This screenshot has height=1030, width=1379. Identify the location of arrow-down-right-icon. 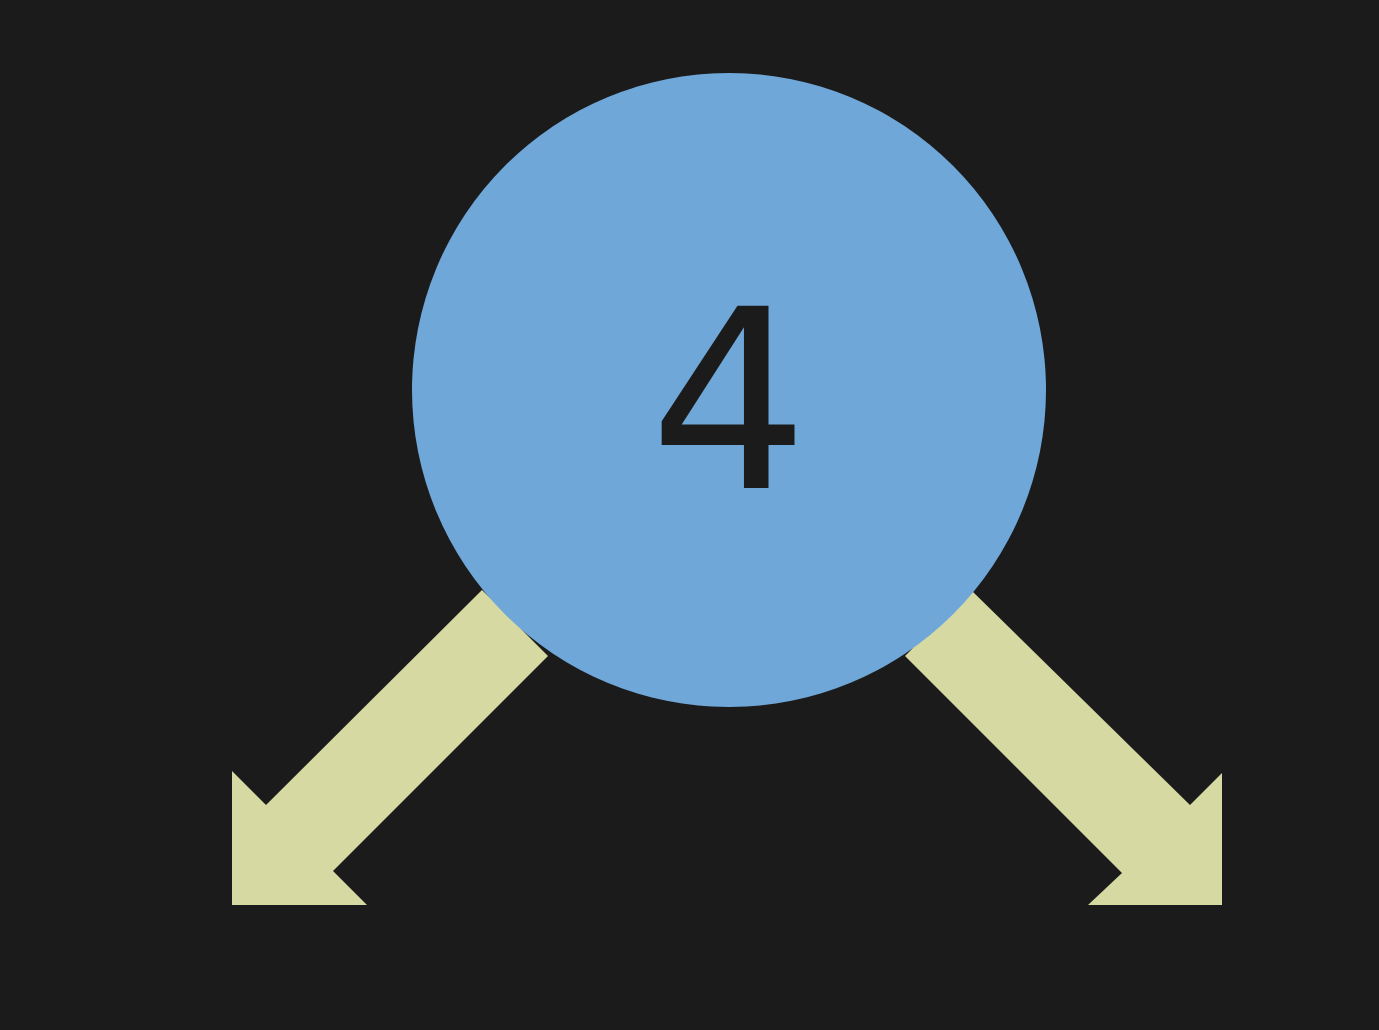
(1063, 747).